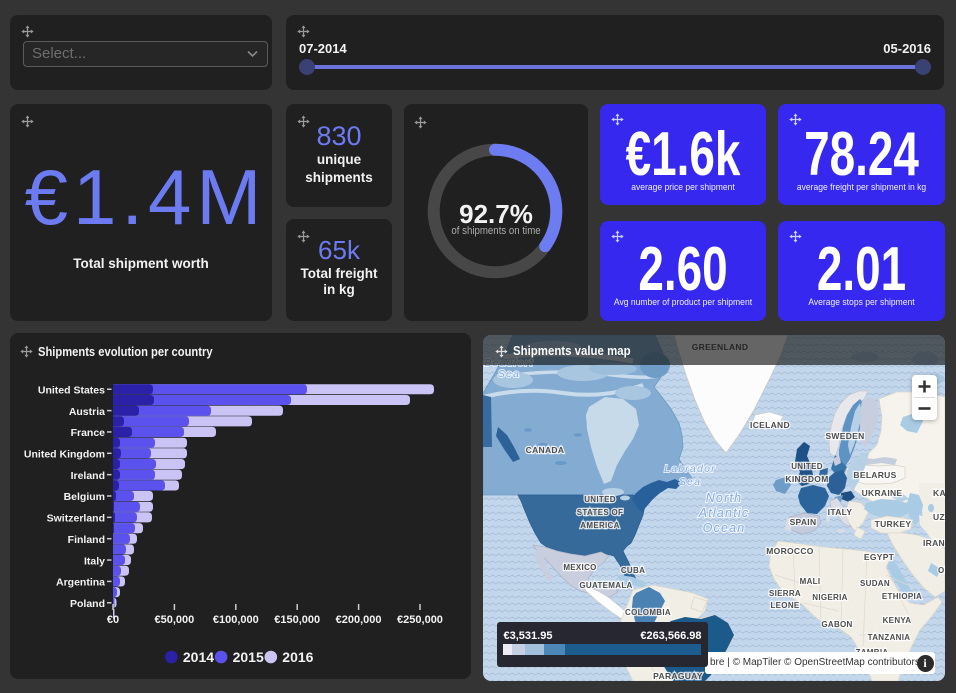 The height and width of the screenshot is (693, 956). Describe the element at coordinates (934, 543) in the screenshot. I see `svg-text: IRAN` at that location.